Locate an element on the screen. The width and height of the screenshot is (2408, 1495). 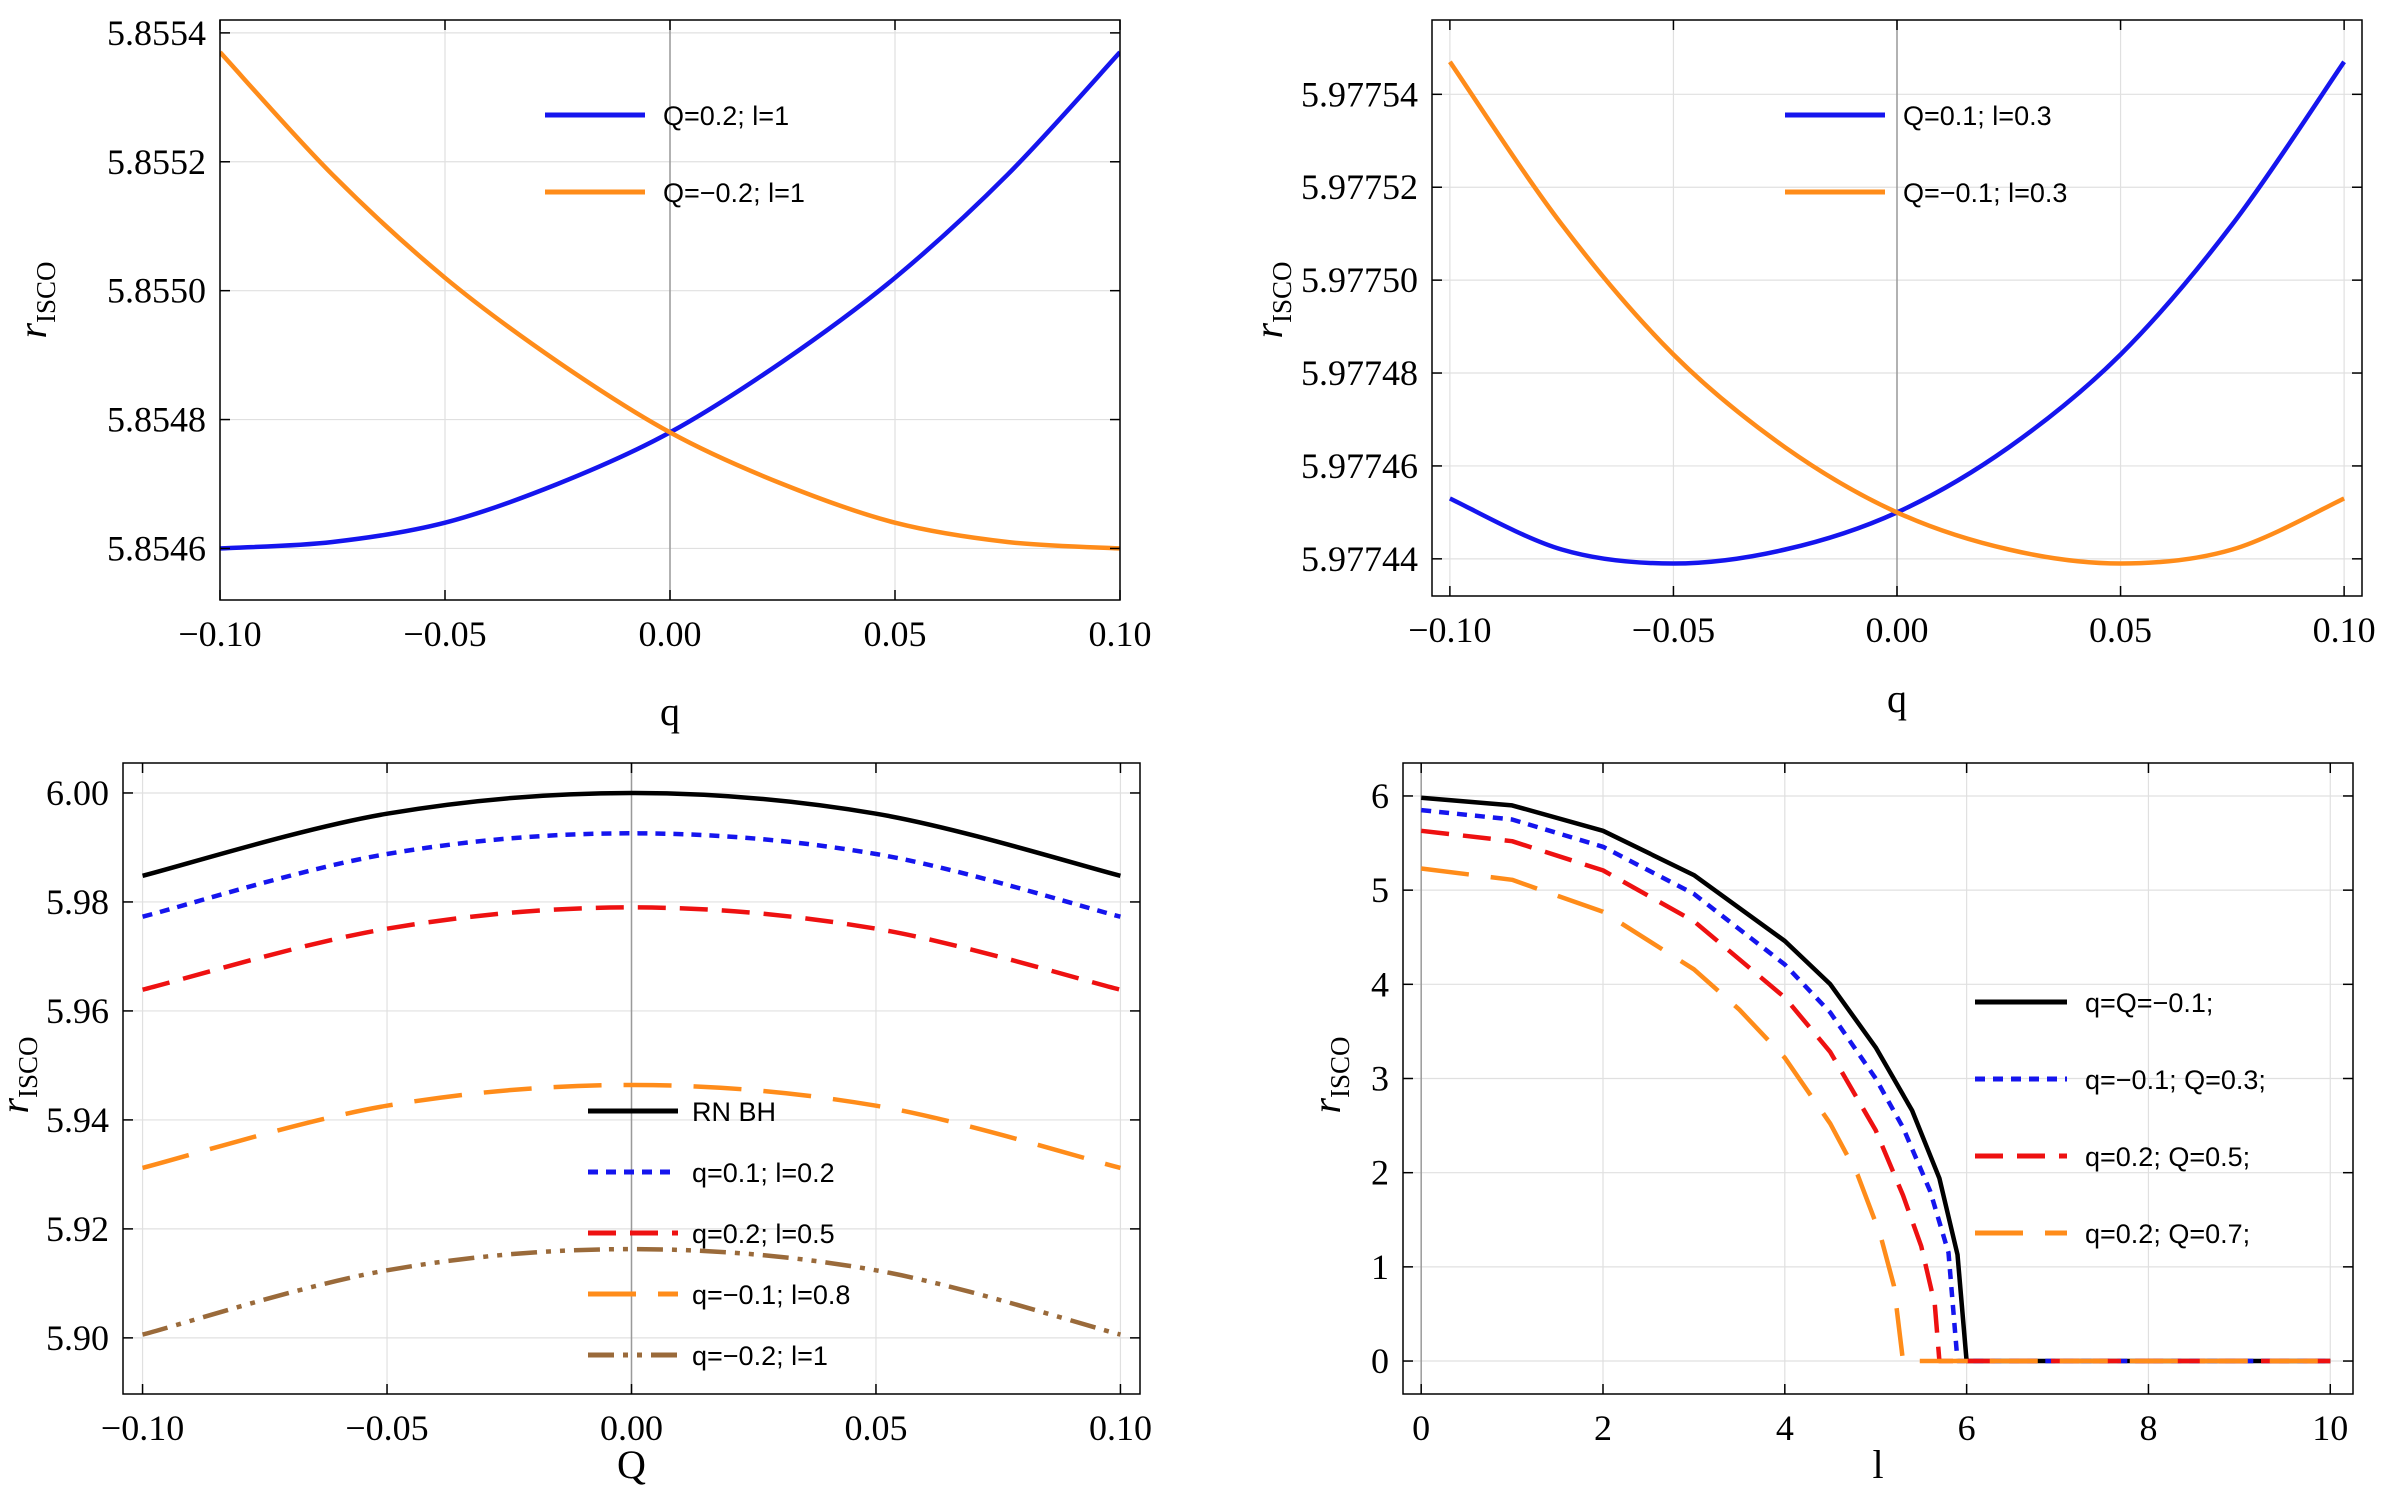
legend-label-2: q=0.1; l=0.2 is located at coordinates (763, 1173).